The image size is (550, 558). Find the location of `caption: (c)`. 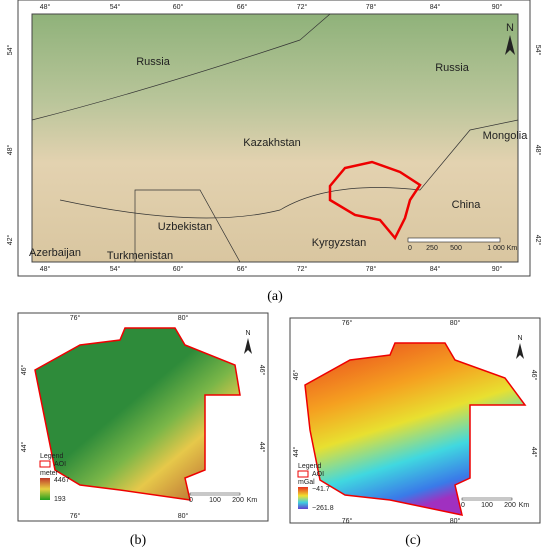

caption: (c) is located at coordinates (413, 540).